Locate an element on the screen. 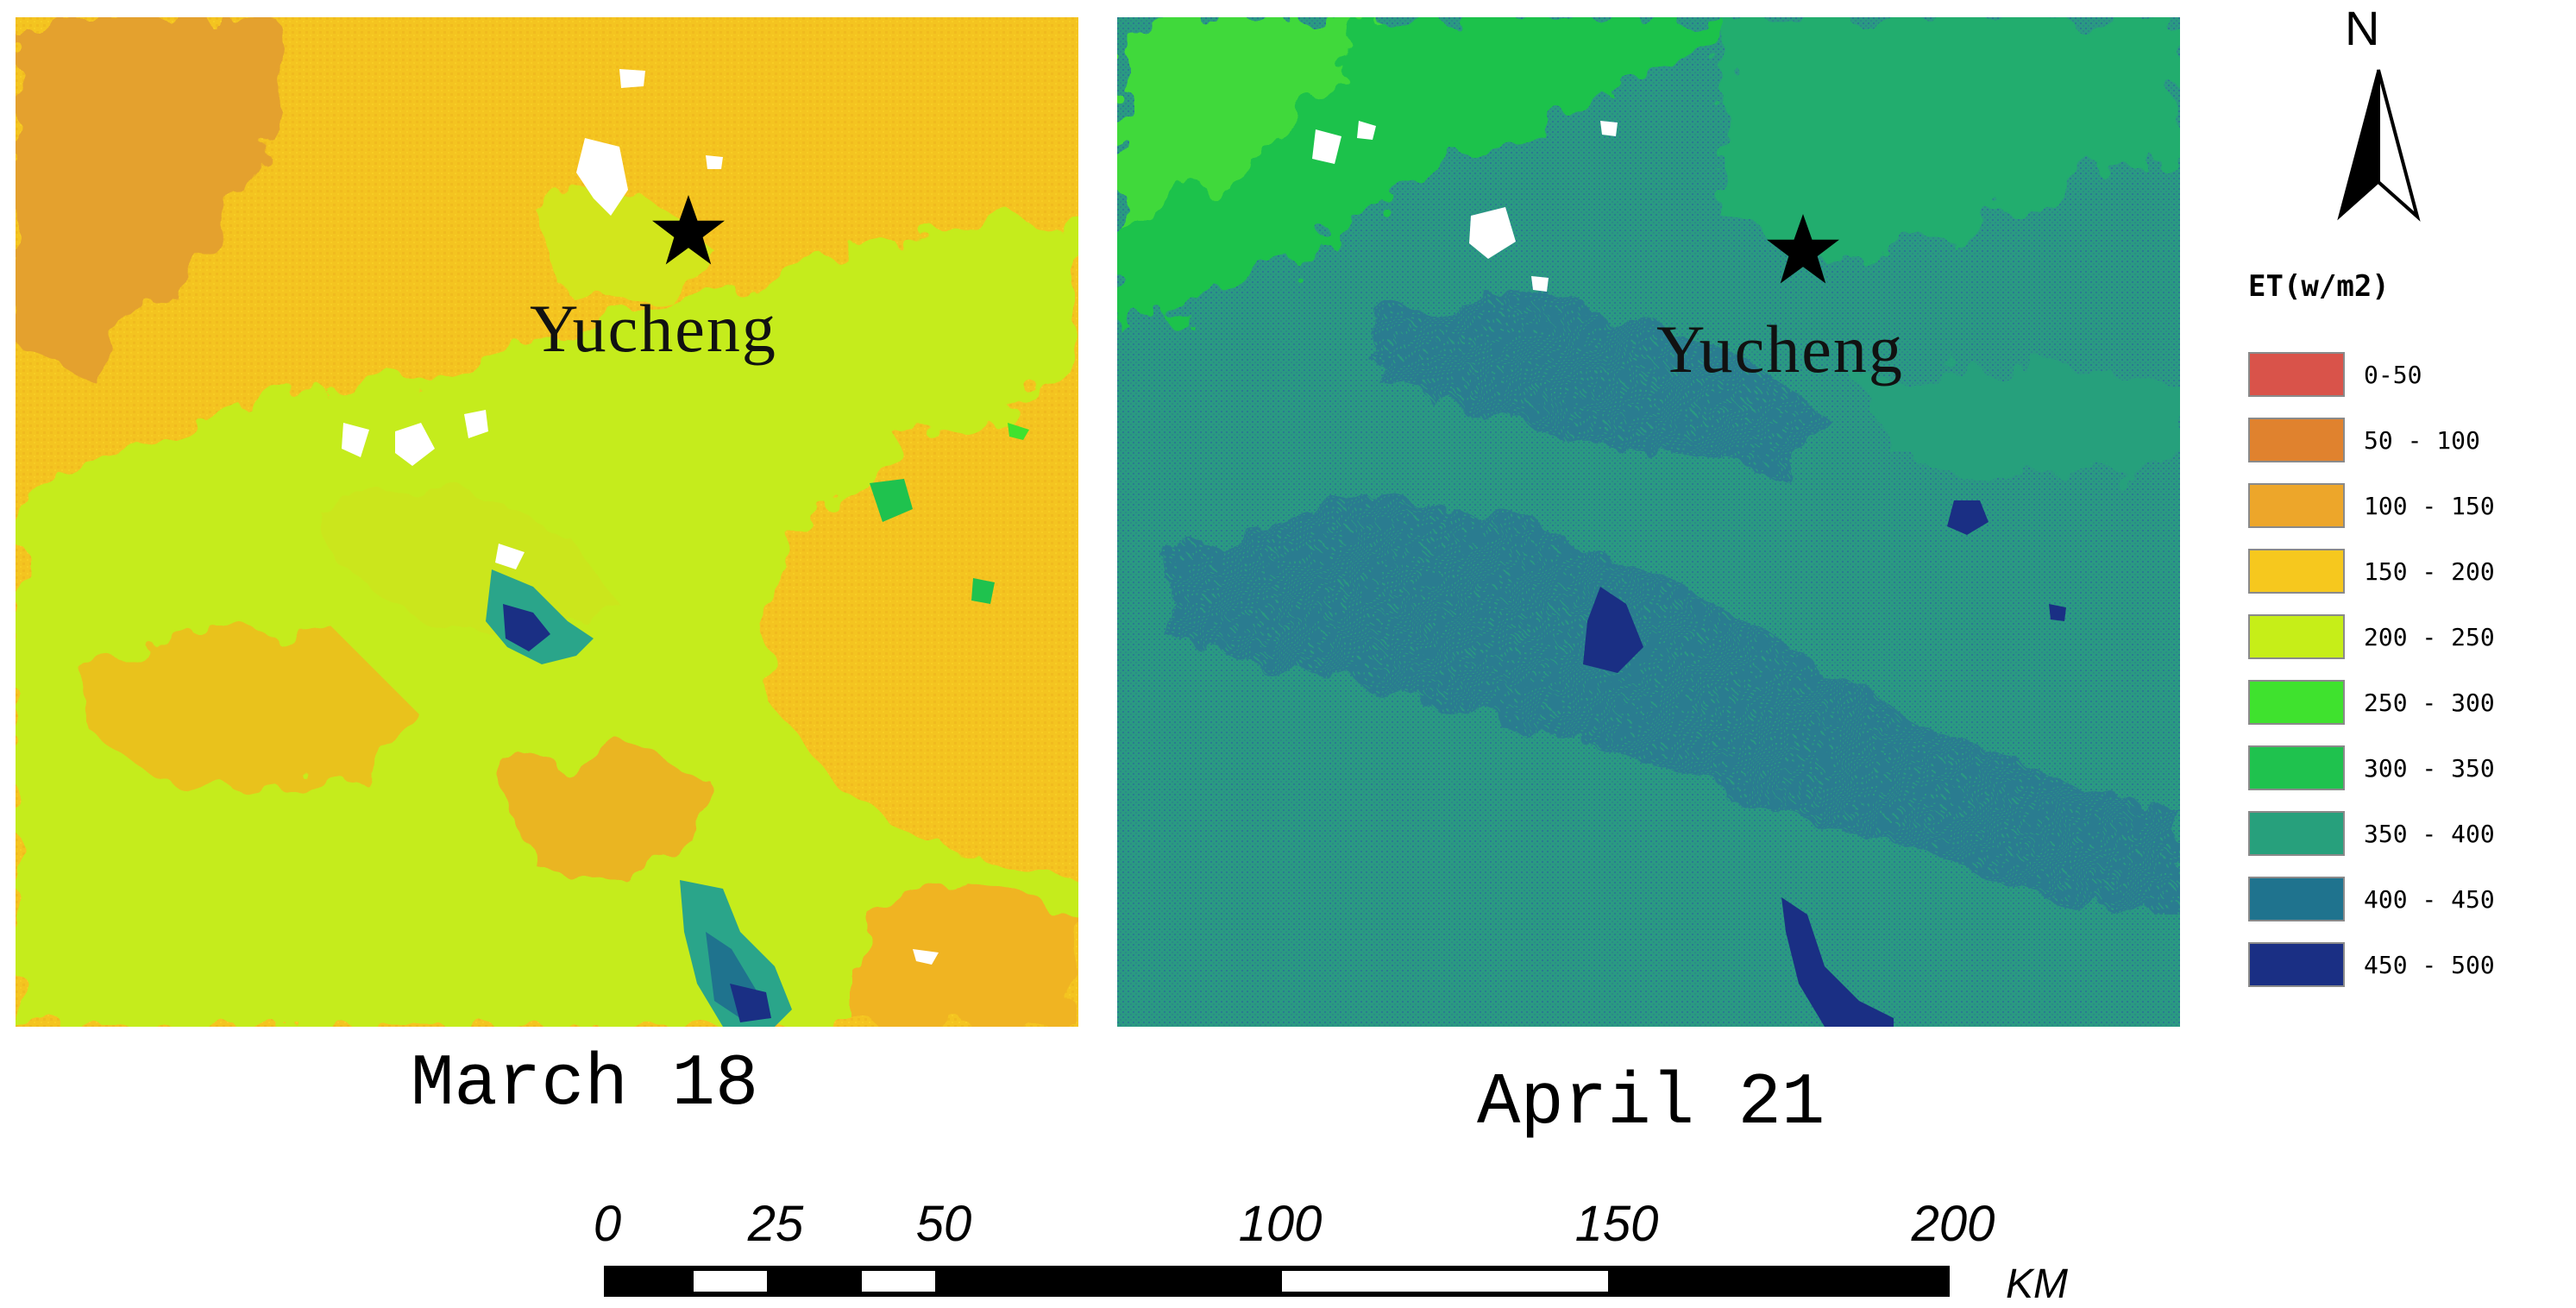 Image resolution: width=2576 pixels, height=1308 pixels. legend-item: 350 - 400 is located at coordinates (2407, 833).